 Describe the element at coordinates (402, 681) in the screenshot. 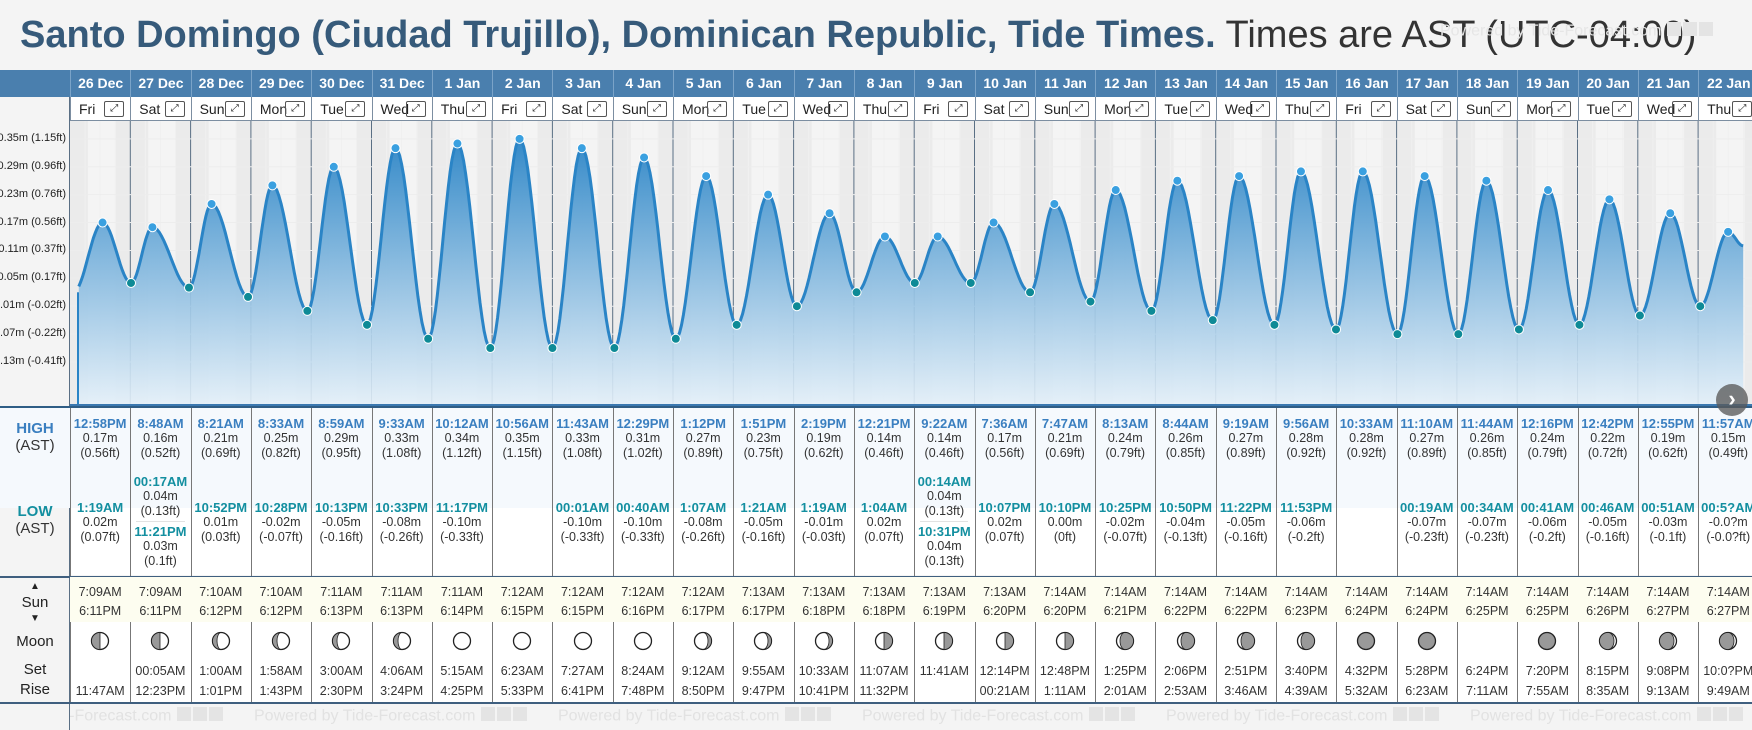

I see `moon-times-cell: 4:06AM 3:24PM` at that location.